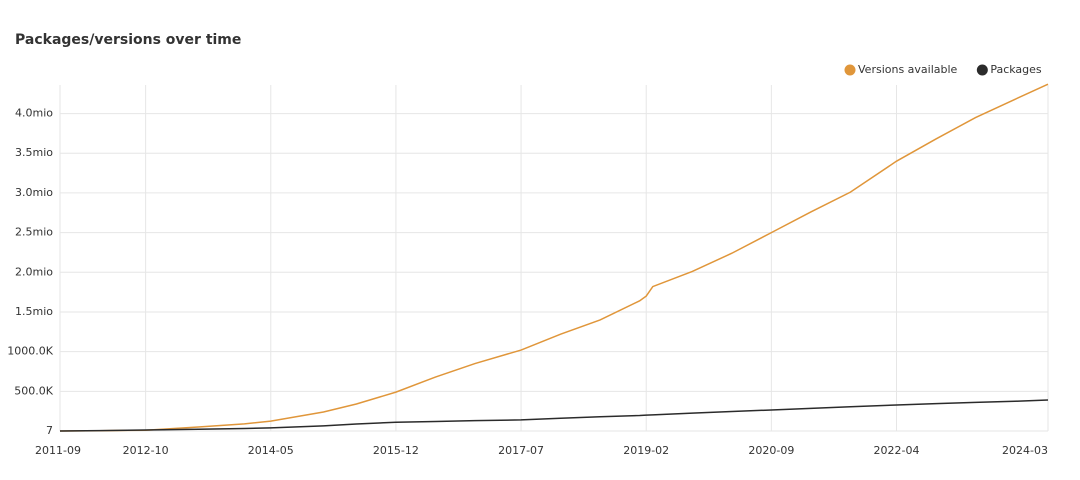 This screenshot has height=480, width=1080. I want to click on y-tick-label: 1.5mio, so click(34, 311).